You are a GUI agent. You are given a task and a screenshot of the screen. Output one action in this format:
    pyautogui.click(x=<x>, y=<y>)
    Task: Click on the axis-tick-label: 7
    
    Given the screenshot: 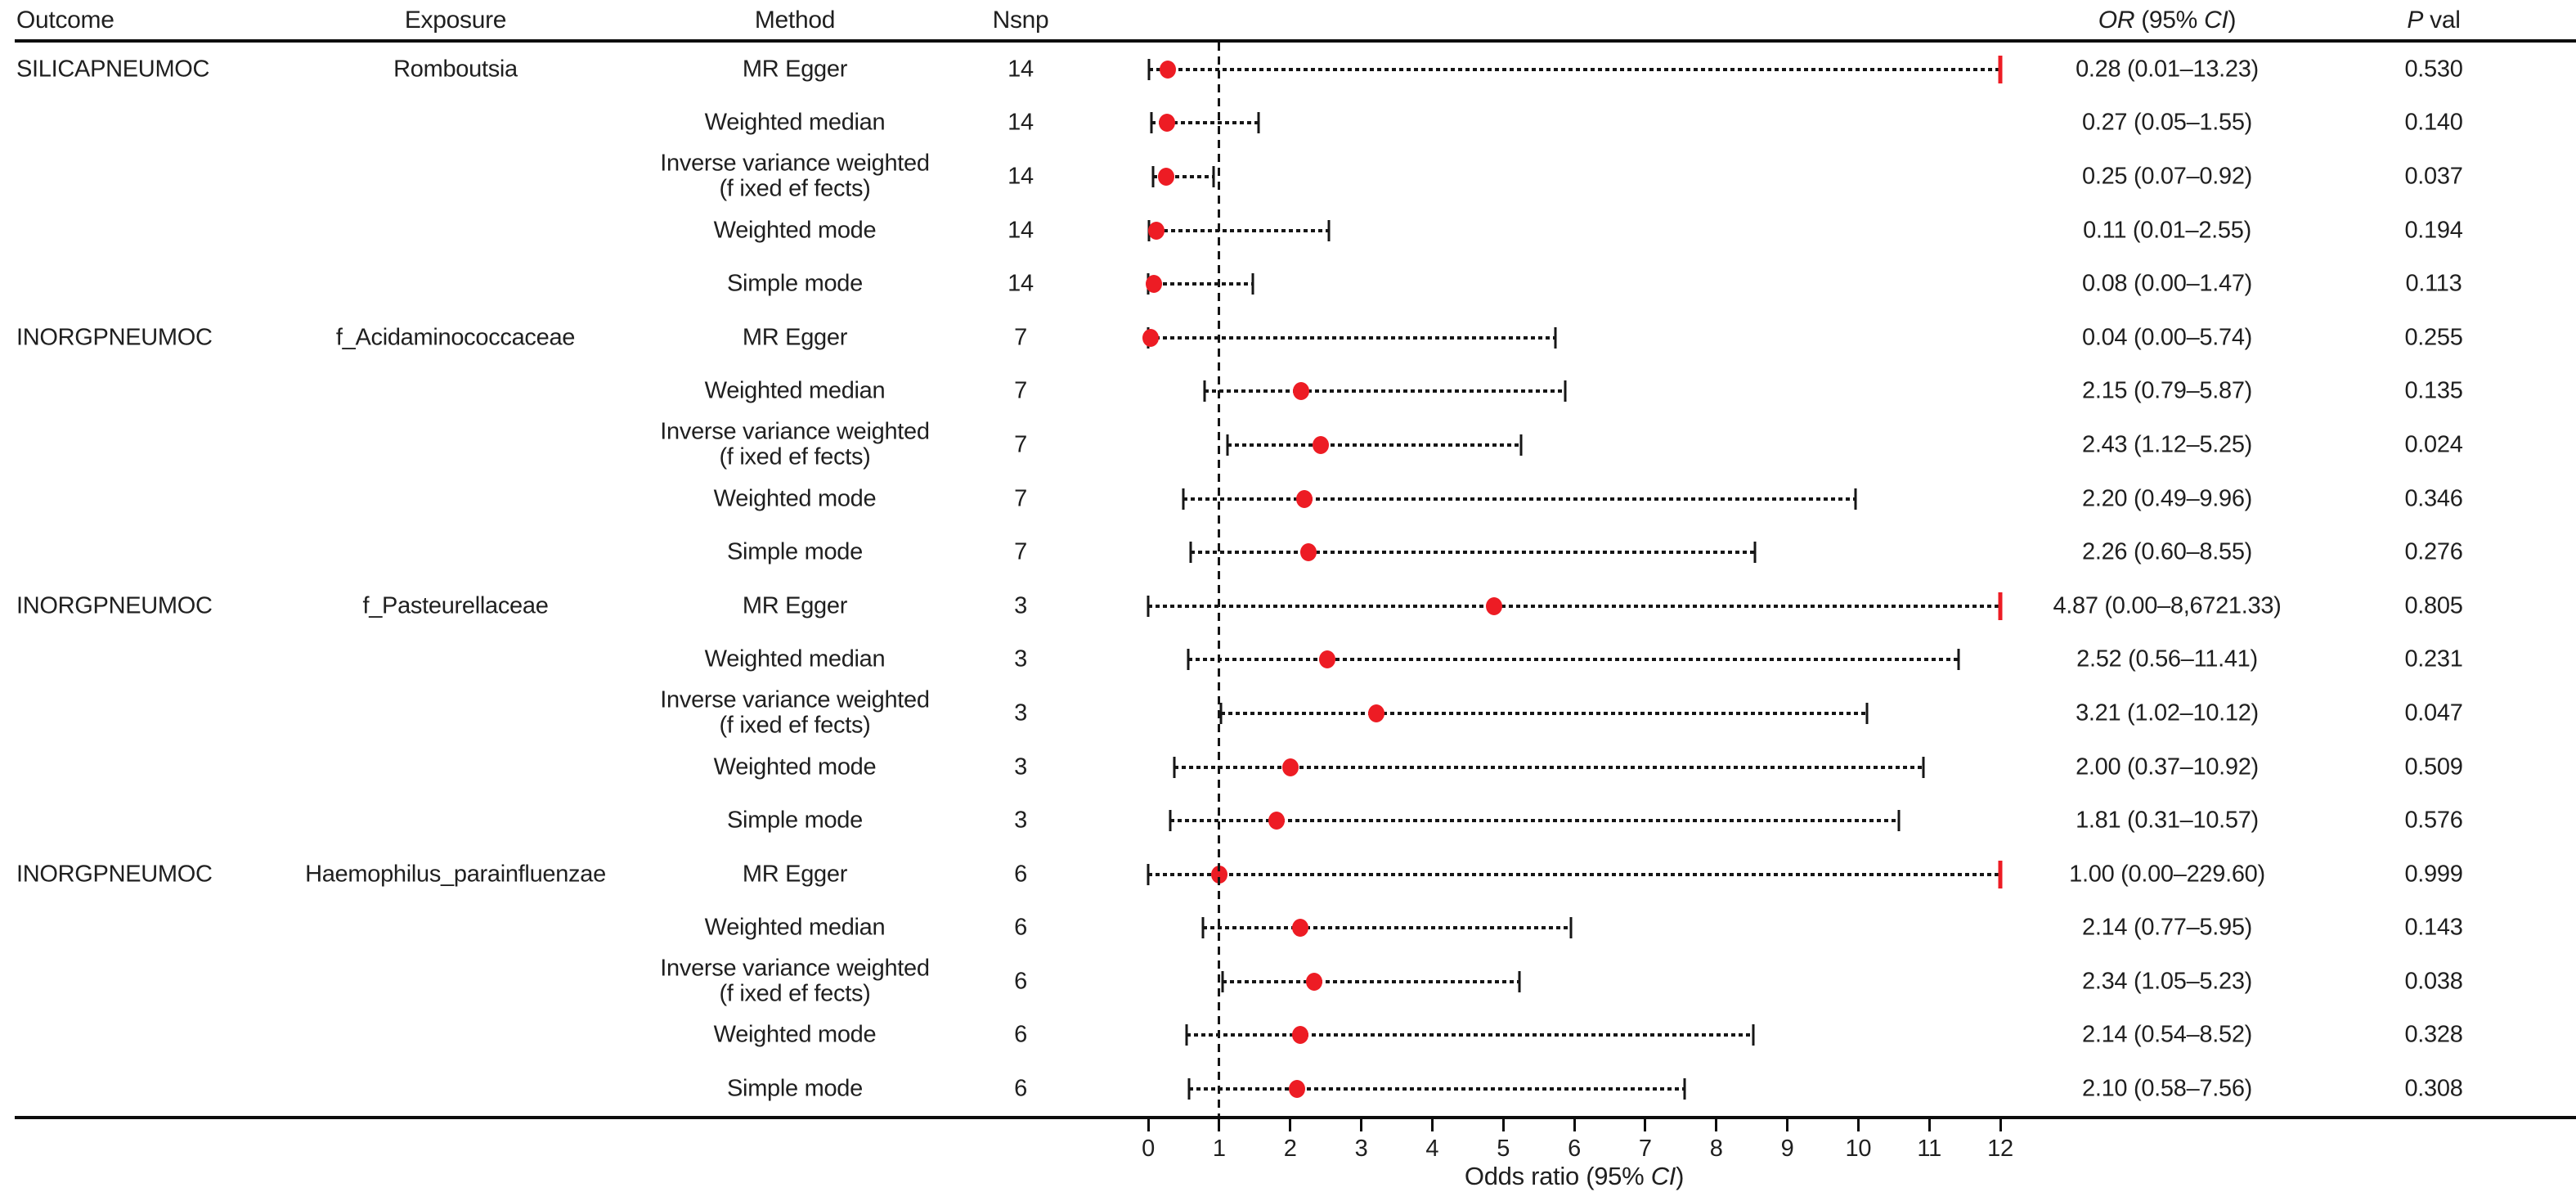 What is the action you would take?
    pyautogui.click(x=1645, y=1149)
    